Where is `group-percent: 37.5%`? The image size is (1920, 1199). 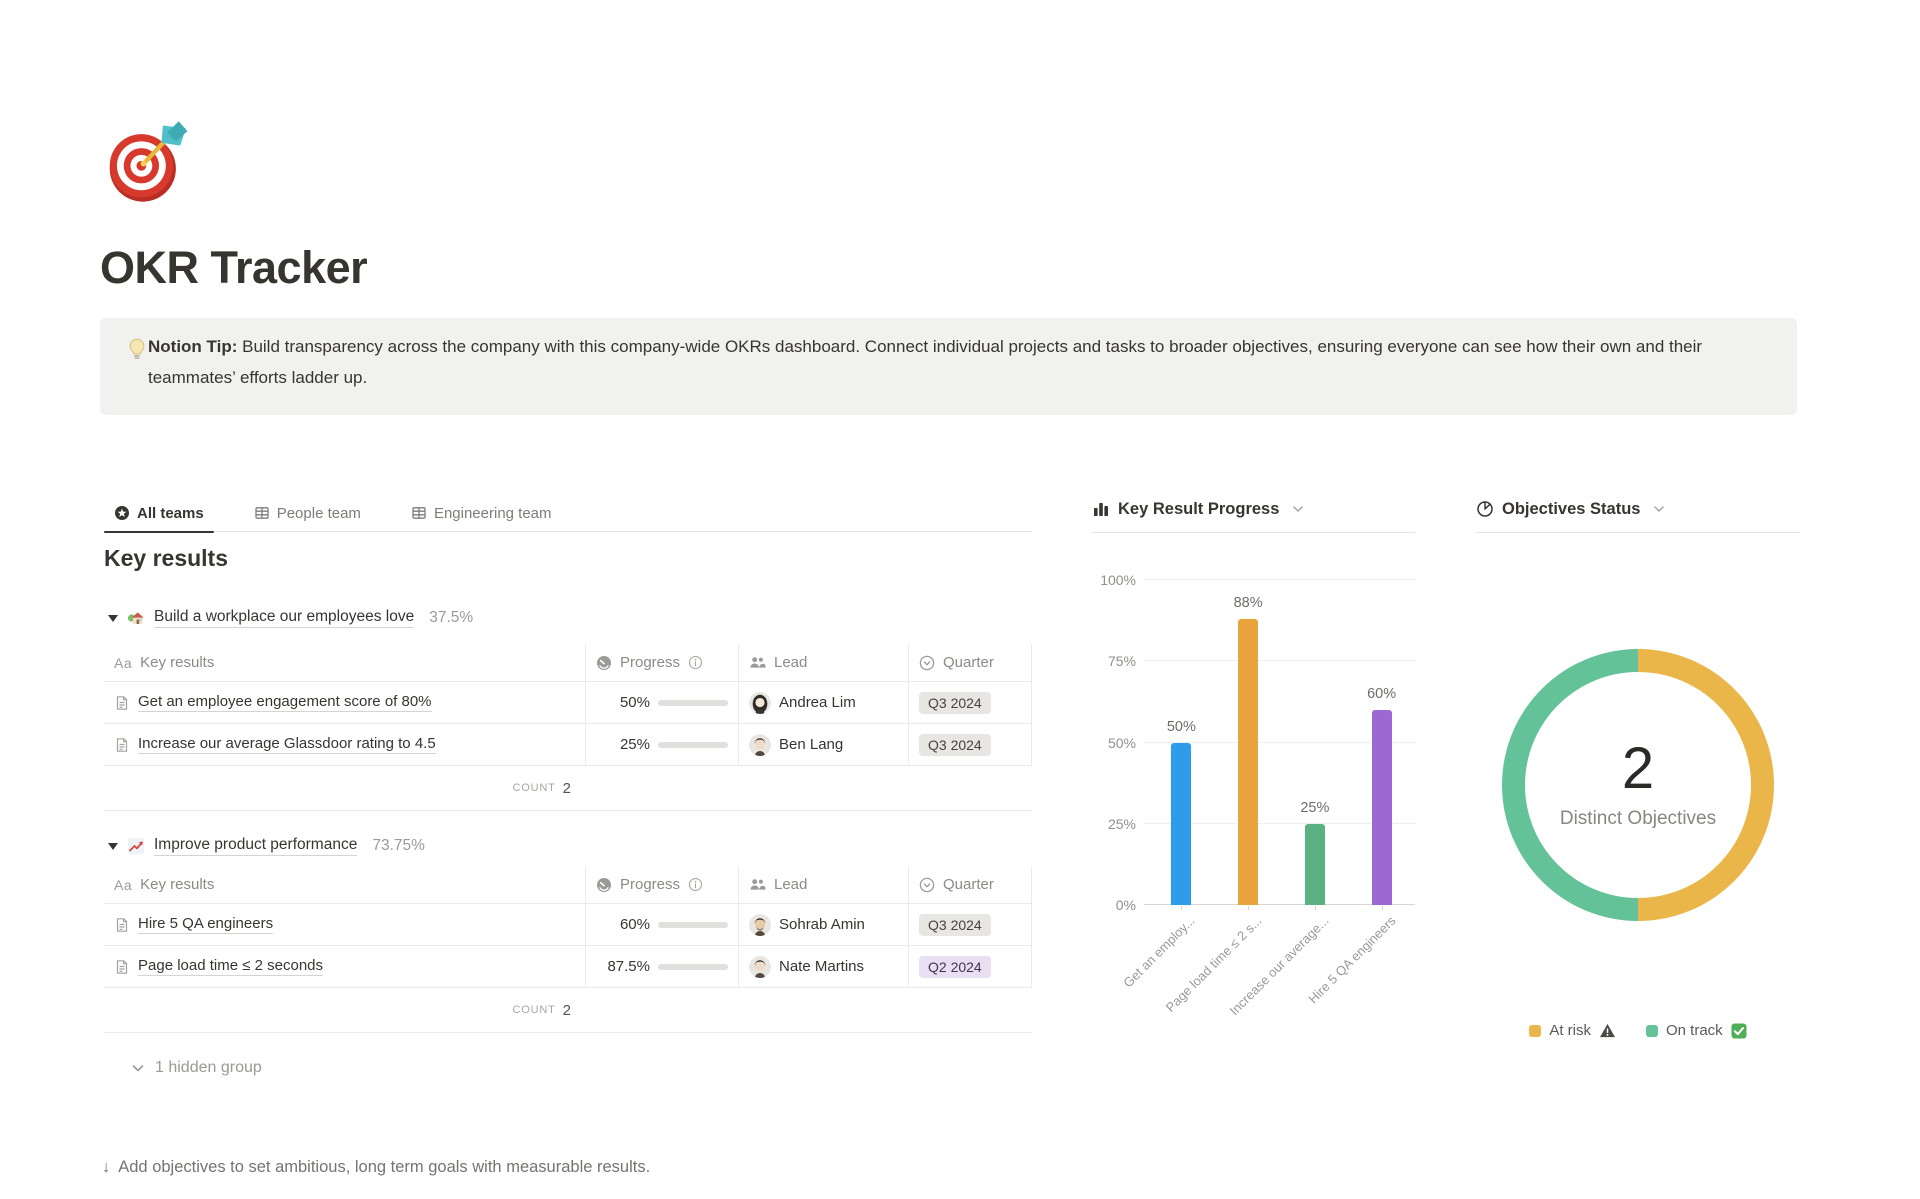
group-percent: 37.5% is located at coordinates (451, 617).